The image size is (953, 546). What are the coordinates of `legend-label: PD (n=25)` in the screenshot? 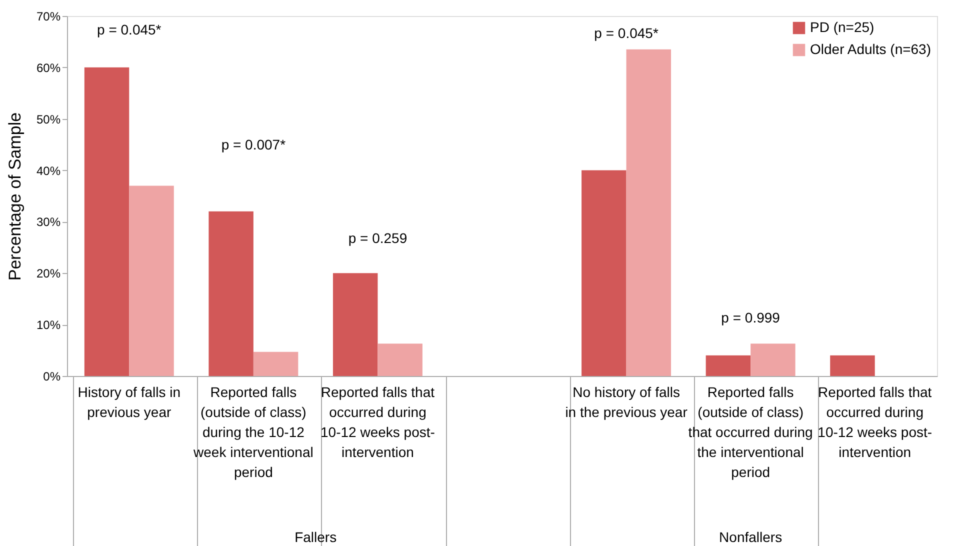 It's located at (842, 27).